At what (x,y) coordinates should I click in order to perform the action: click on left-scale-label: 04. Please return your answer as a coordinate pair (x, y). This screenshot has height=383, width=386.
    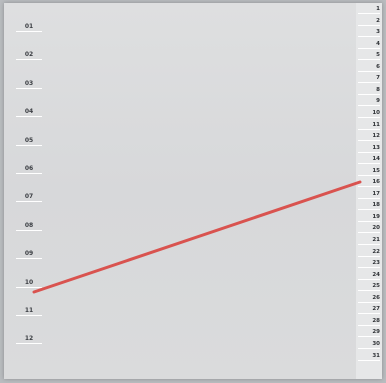
    Looking at the image, I should click on (29, 113).